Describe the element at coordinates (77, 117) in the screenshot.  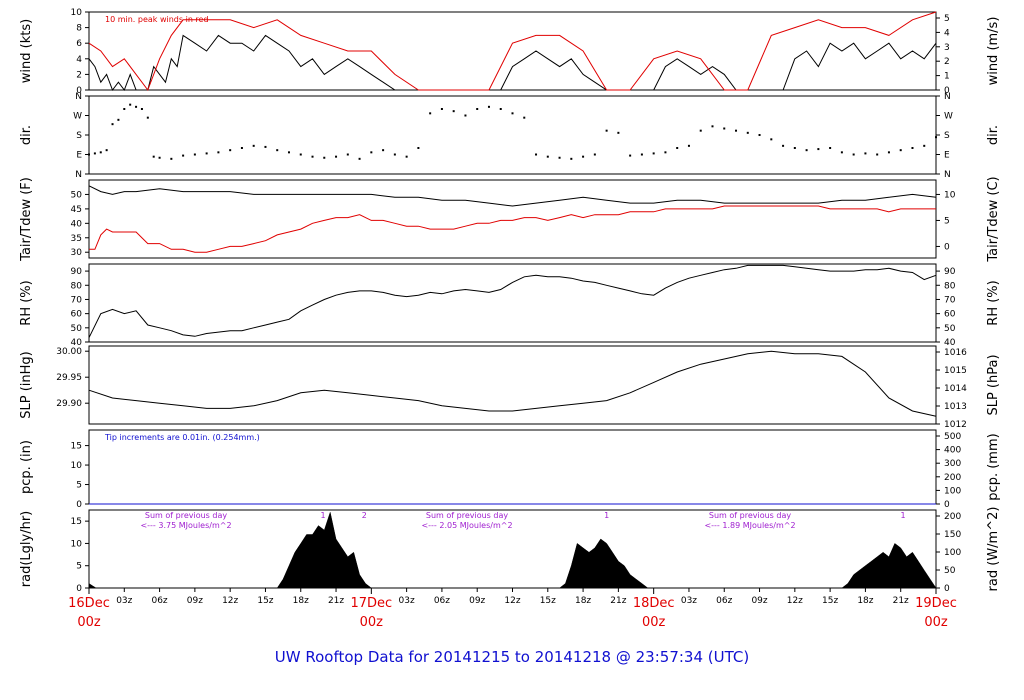
I see `left-tick-label: W` at that location.